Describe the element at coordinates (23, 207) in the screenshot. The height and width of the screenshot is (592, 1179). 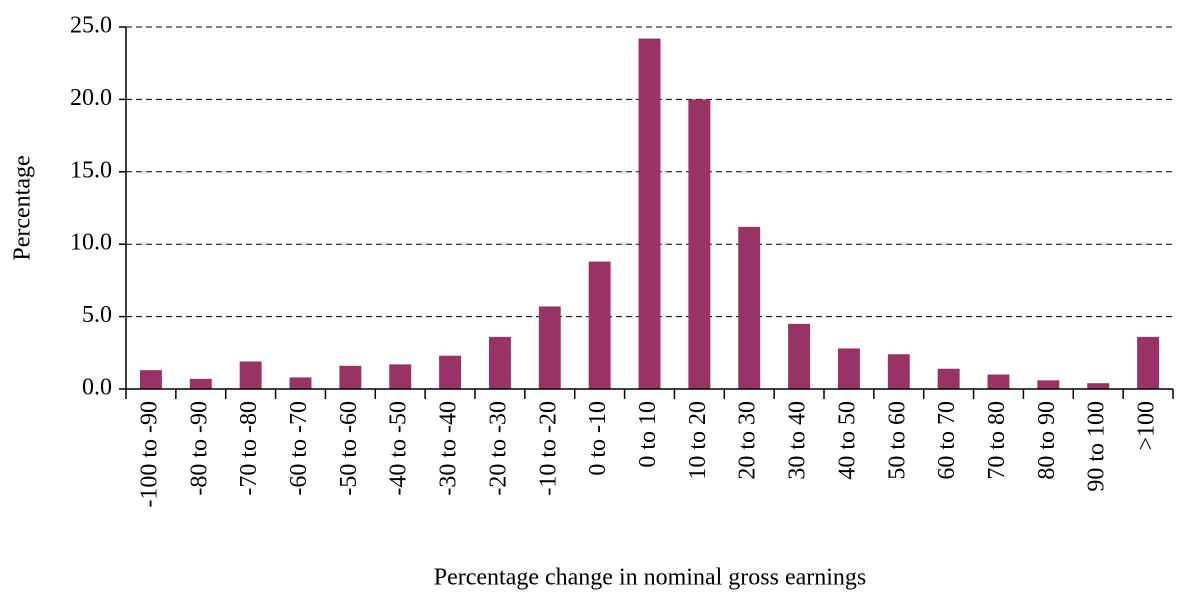
I see `y-axis-title: Percentage` at that location.